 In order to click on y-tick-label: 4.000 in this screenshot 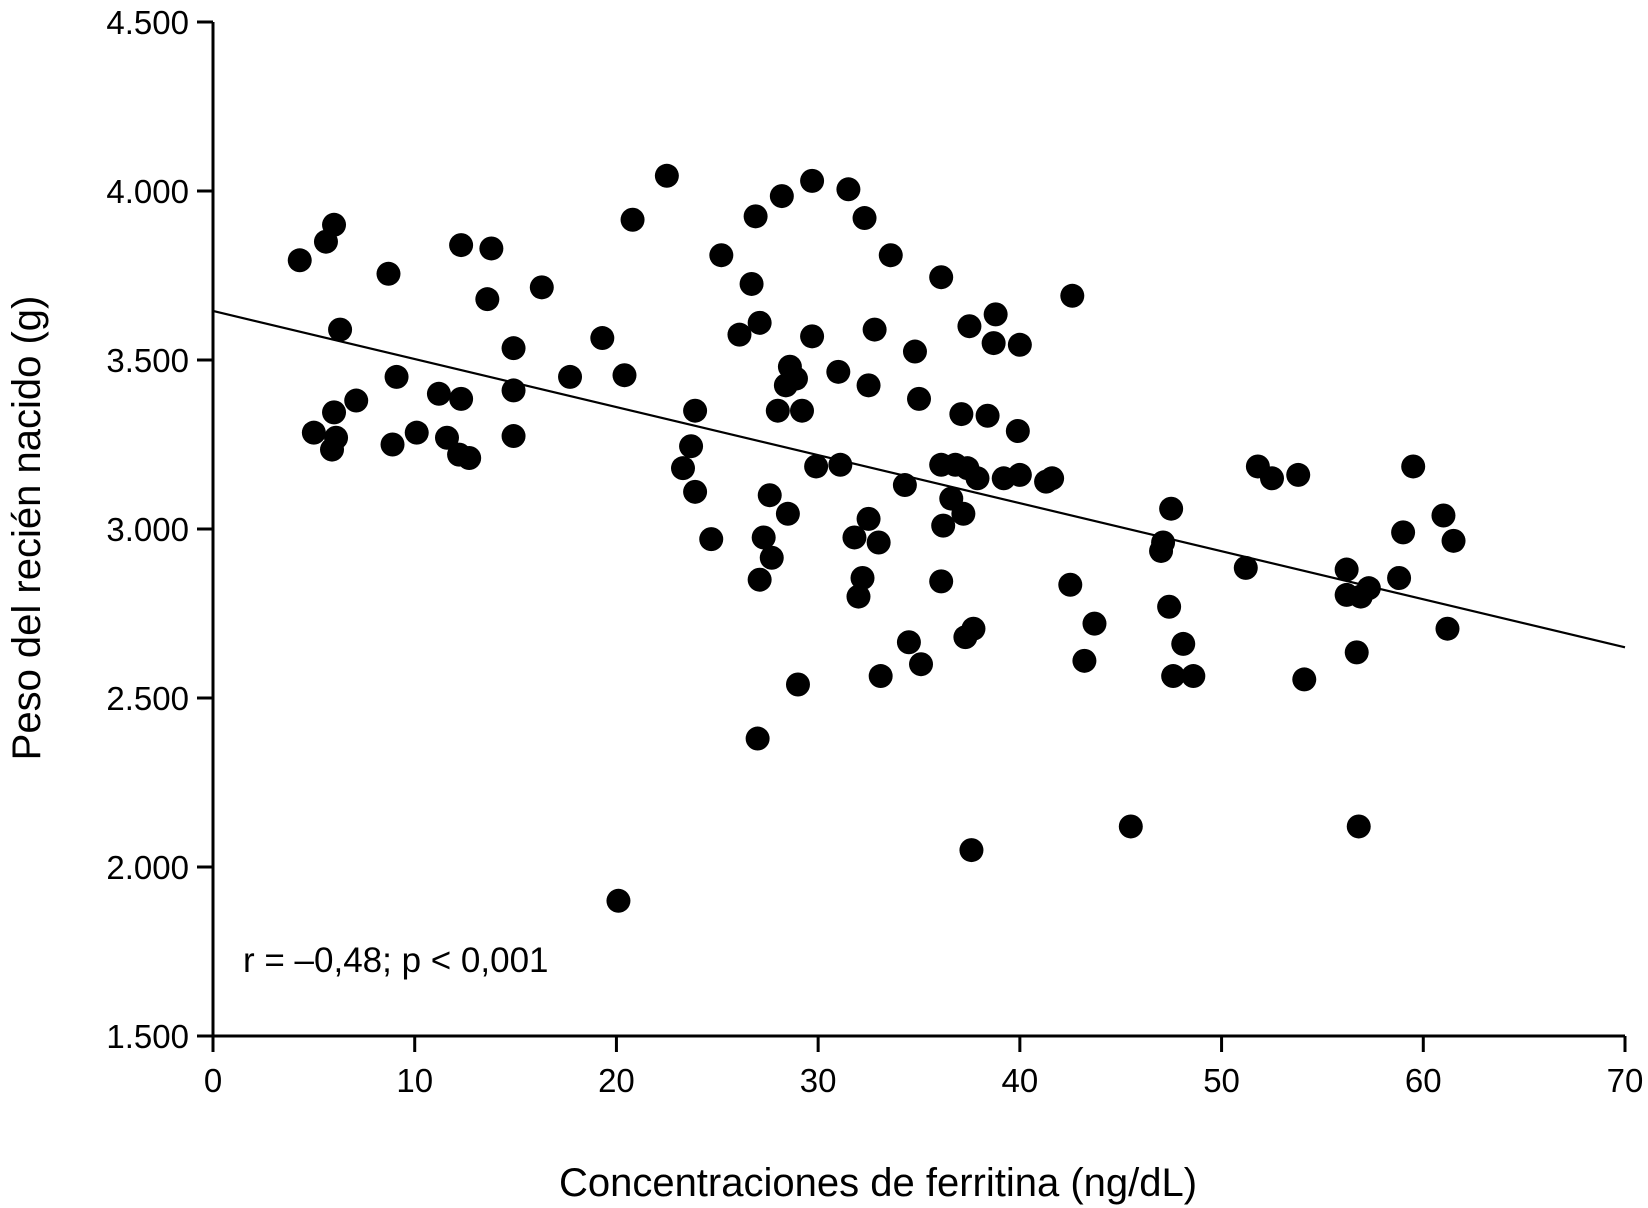, I will do `click(147, 191)`.